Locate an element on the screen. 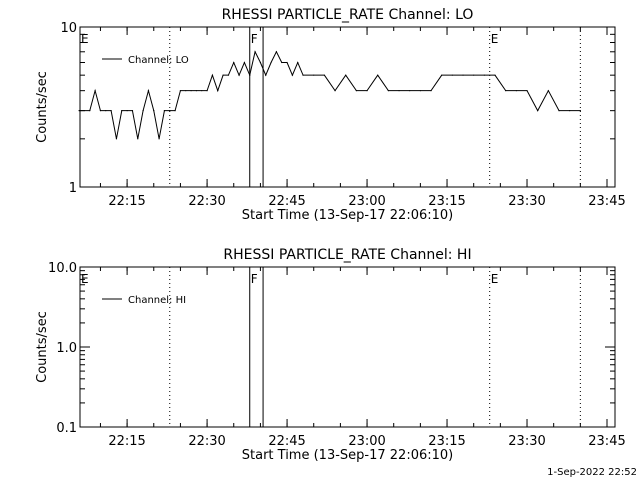  flag-label-1-1: F is located at coordinates (254, 279).